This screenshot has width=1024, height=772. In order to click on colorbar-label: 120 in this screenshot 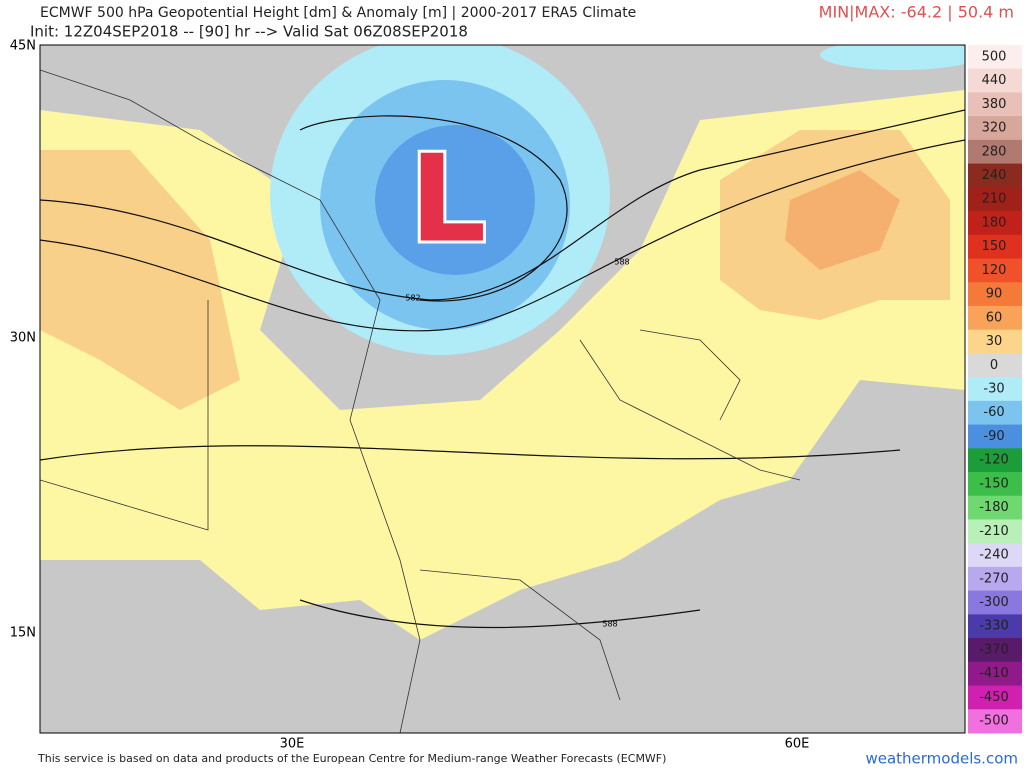, I will do `click(994, 270)`.